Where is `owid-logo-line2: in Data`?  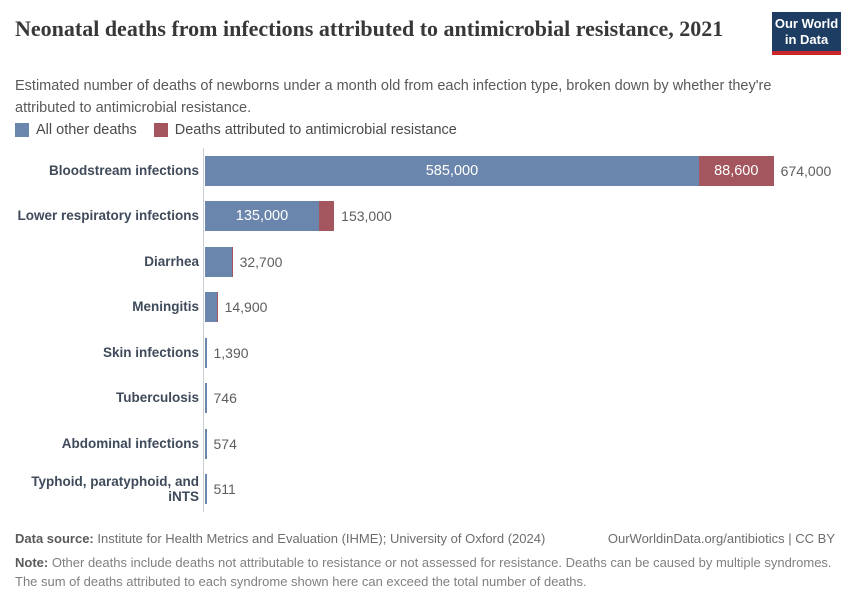 owid-logo-line2: in Data is located at coordinates (806, 39).